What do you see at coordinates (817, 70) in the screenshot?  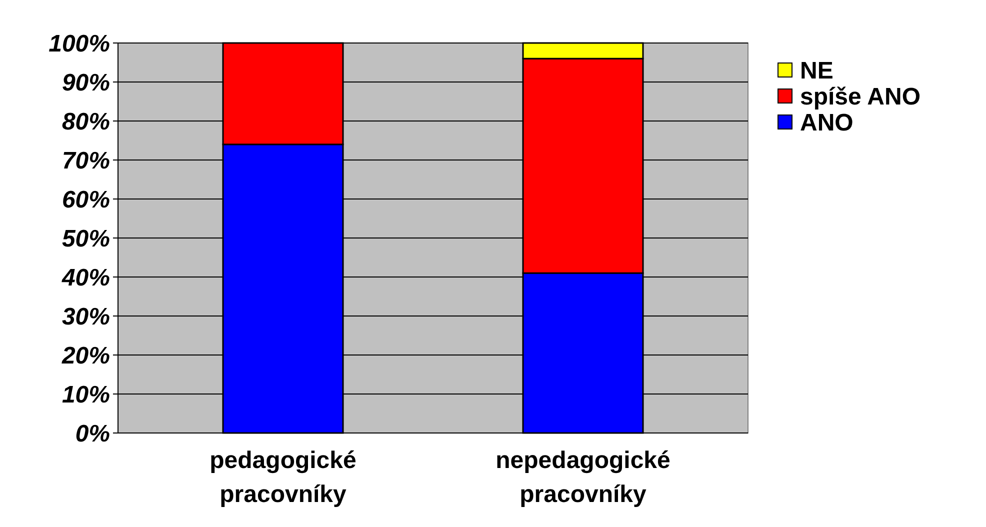 I see `legend-label: NE` at bounding box center [817, 70].